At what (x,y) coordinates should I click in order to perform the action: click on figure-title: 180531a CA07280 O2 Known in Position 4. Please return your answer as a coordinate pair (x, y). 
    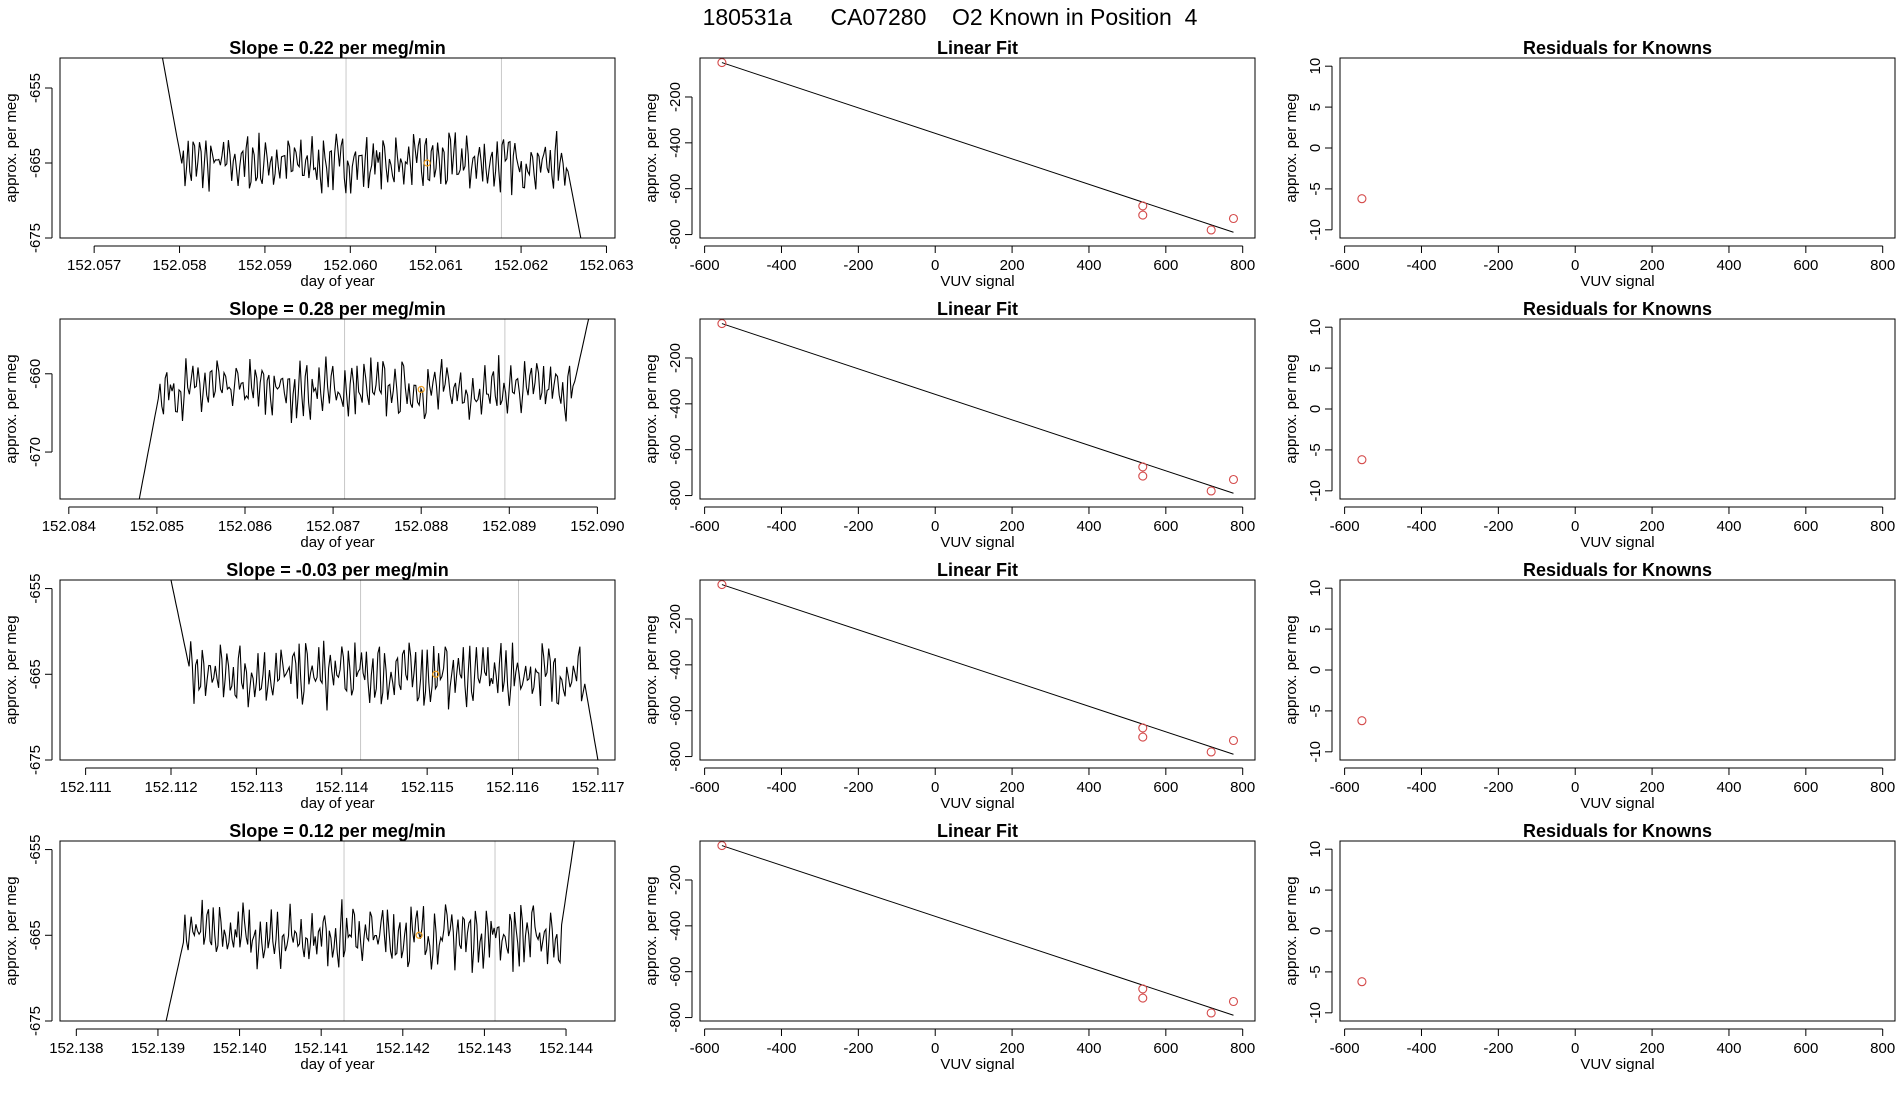
    Looking at the image, I should click on (950, 17).